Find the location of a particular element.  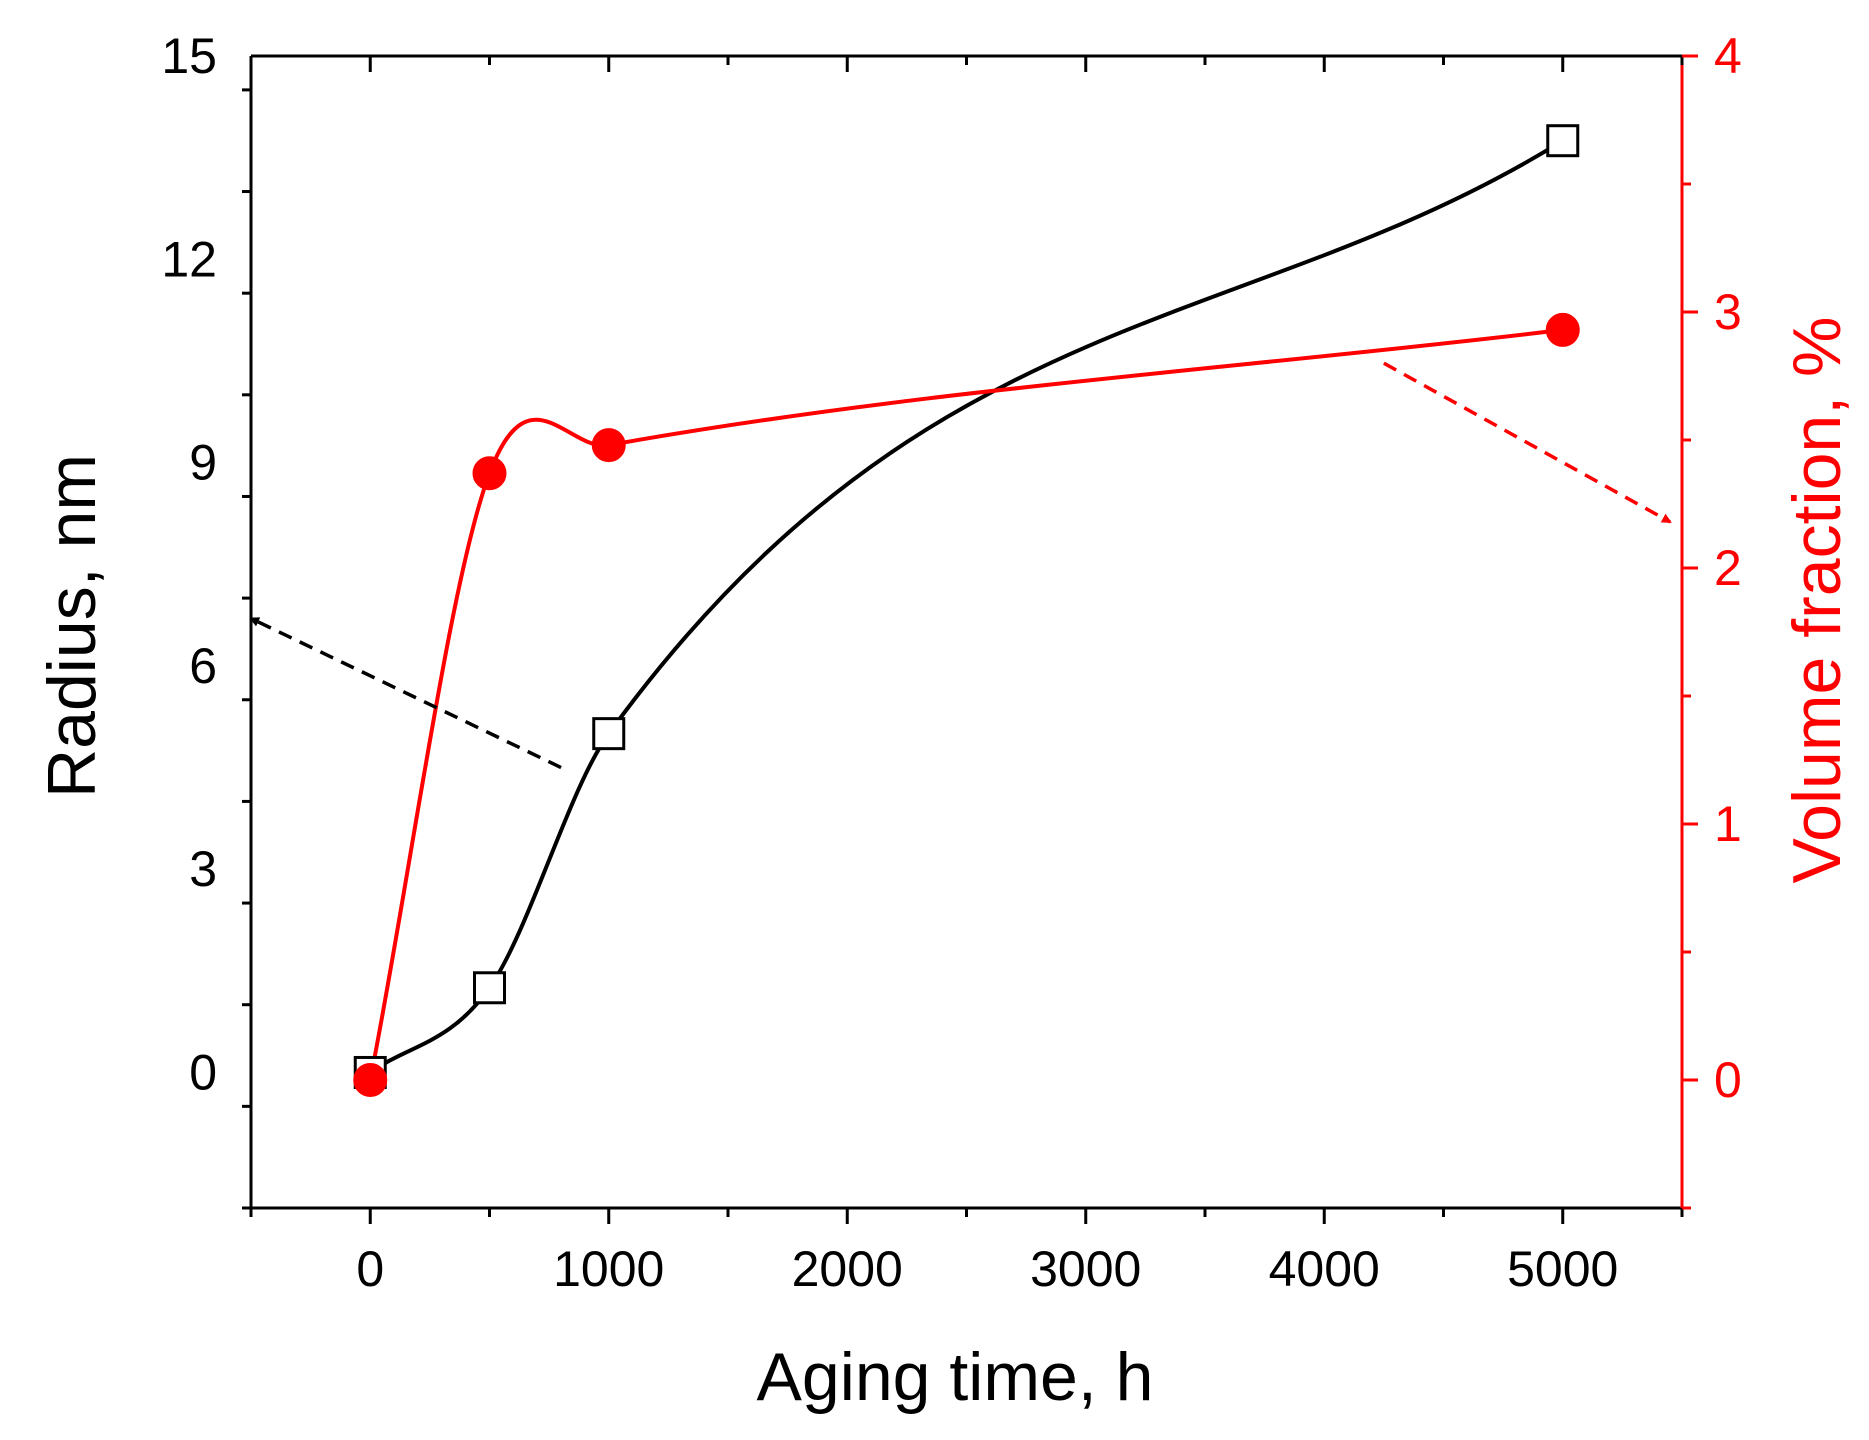

y-axis-title: Radius, nm is located at coordinates (72, 626).